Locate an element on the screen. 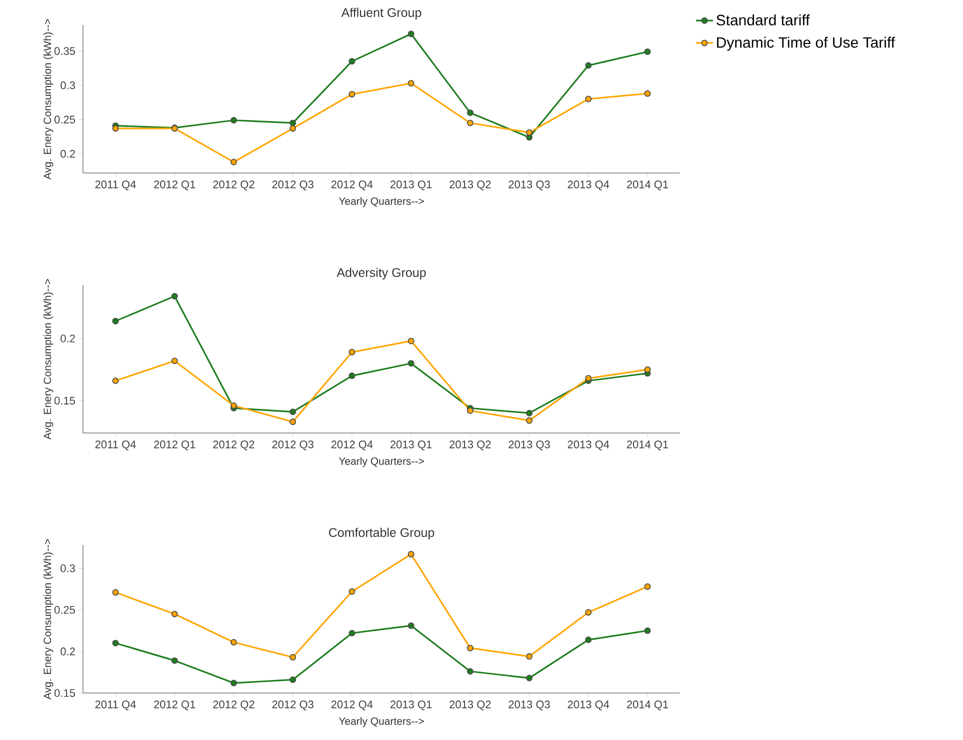  chart-title: Adversity Group is located at coordinates (381, 274).